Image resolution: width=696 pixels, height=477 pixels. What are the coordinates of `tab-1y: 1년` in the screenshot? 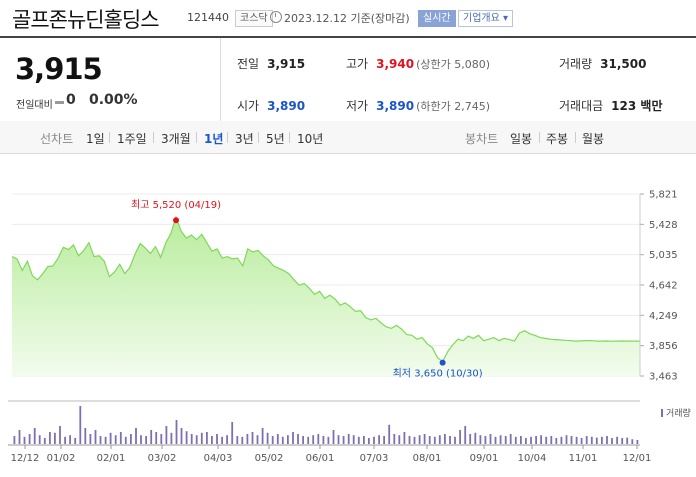 It's located at (214, 139).